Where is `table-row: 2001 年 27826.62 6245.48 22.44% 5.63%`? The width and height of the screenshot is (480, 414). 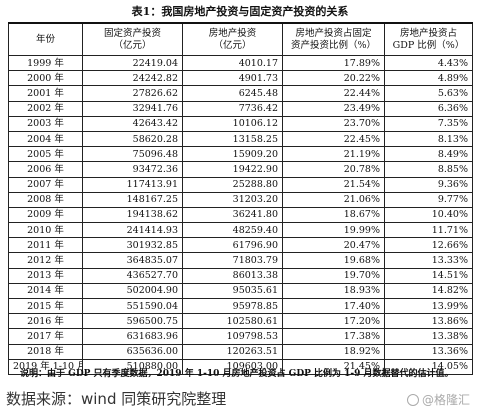 table-row: 2001 年 27826.62 6245.48 22.44% 5.63% is located at coordinates (240, 93).